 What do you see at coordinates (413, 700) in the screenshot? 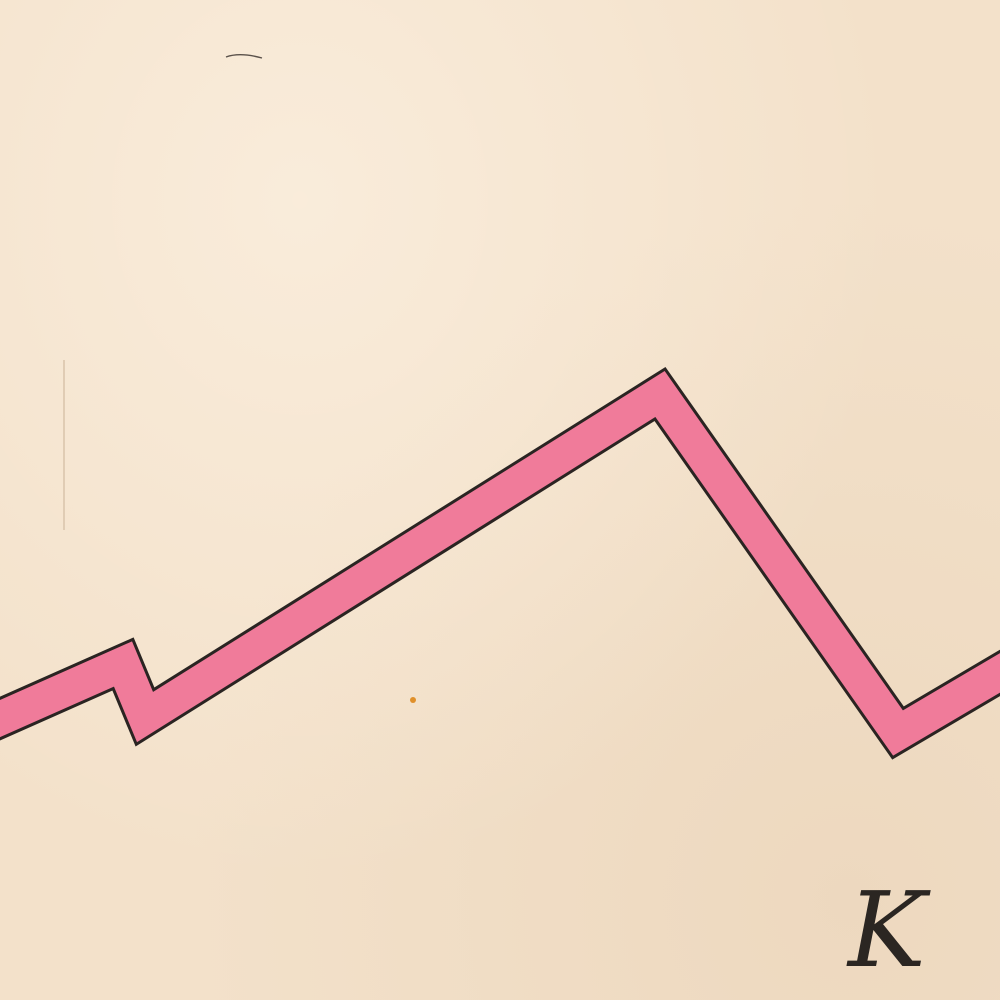
I see `orange-speck` at bounding box center [413, 700].